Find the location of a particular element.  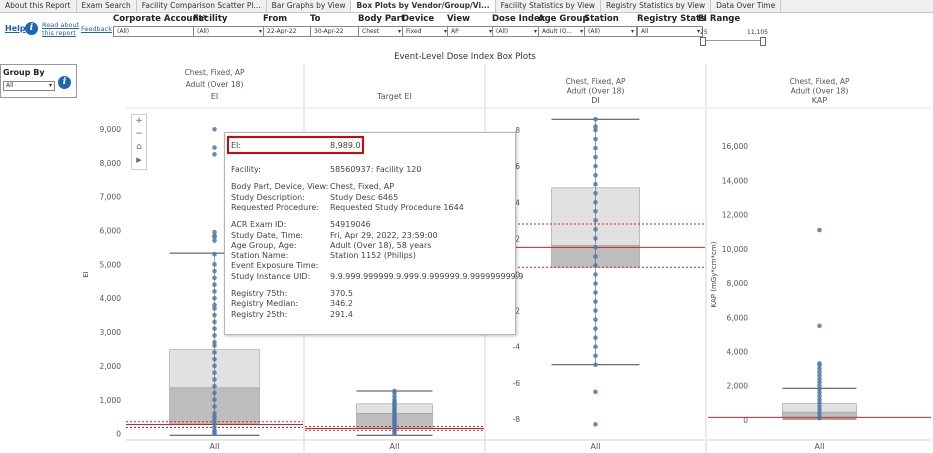

panel-di-tick-2: -4 is located at coordinates (517, 347).